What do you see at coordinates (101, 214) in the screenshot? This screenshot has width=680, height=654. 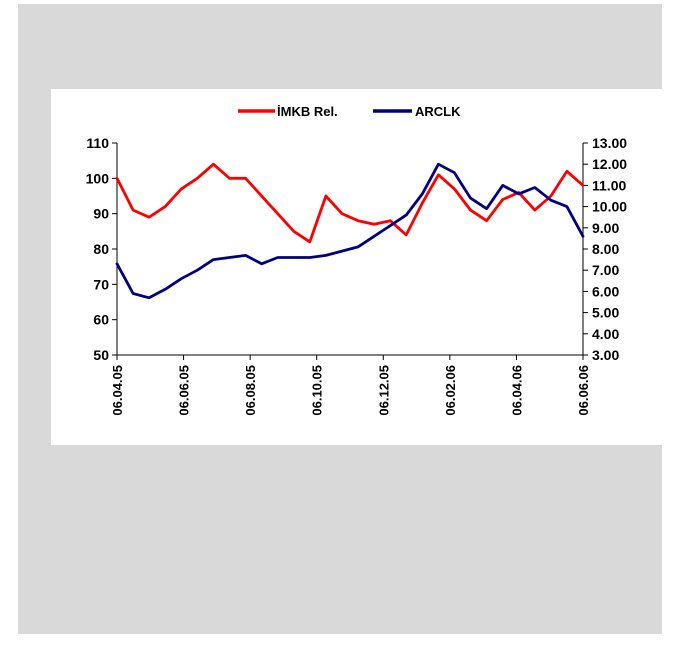 I see `left-tick-label: 90` at bounding box center [101, 214].